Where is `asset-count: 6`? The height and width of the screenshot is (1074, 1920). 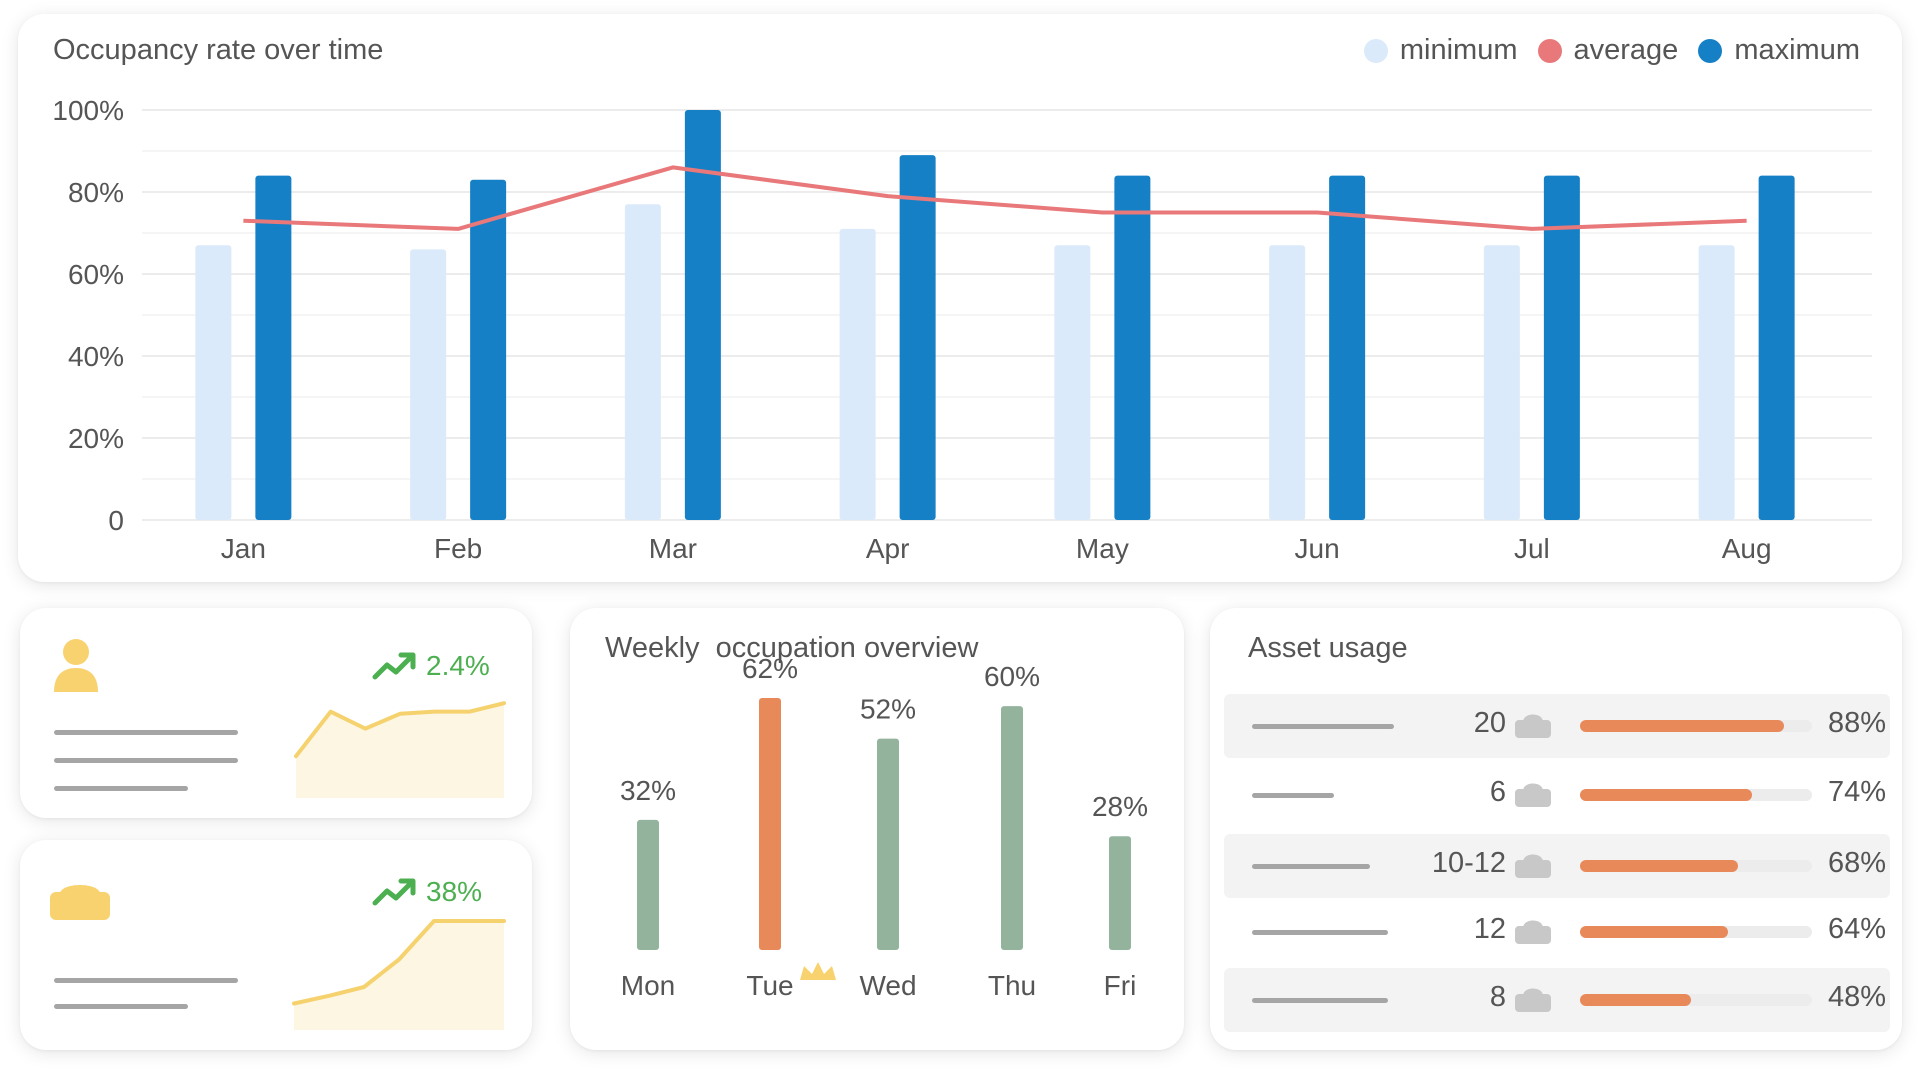 asset-count: 6 is located at coordinates (1497, 792).